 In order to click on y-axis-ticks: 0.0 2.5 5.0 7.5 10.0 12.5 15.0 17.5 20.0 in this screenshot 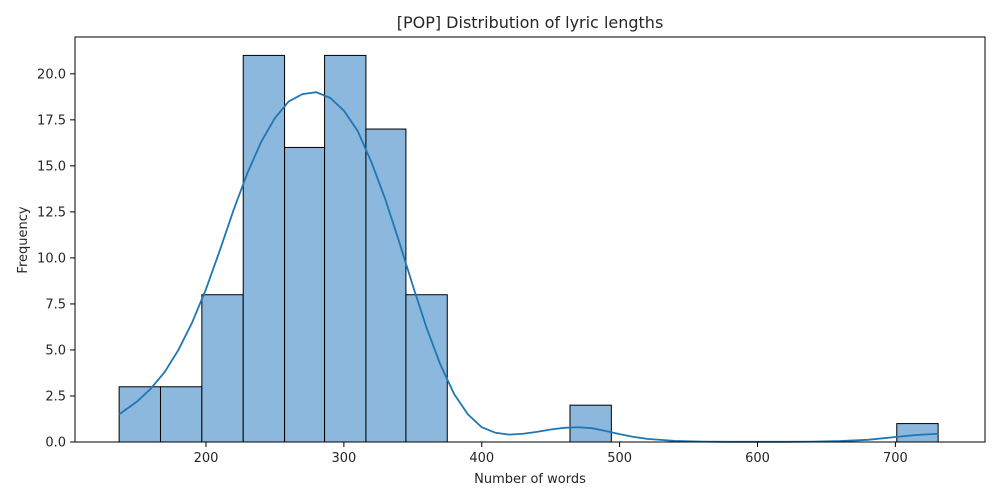, I will do `click(56, 259)`.